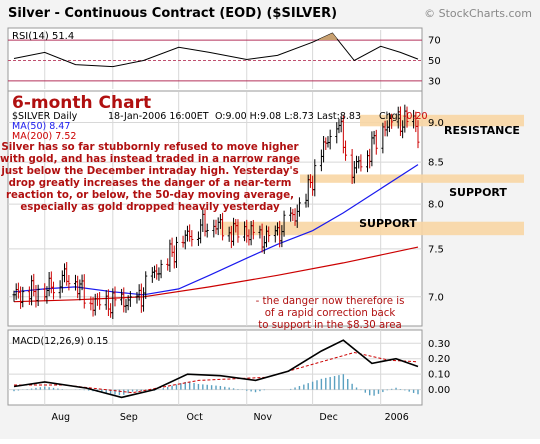 This screenshot has height=444, width=540. Describe the element at coordinates (434, 81) in the screenshot. I see `rsi-y-tick-label: 30` at that location.